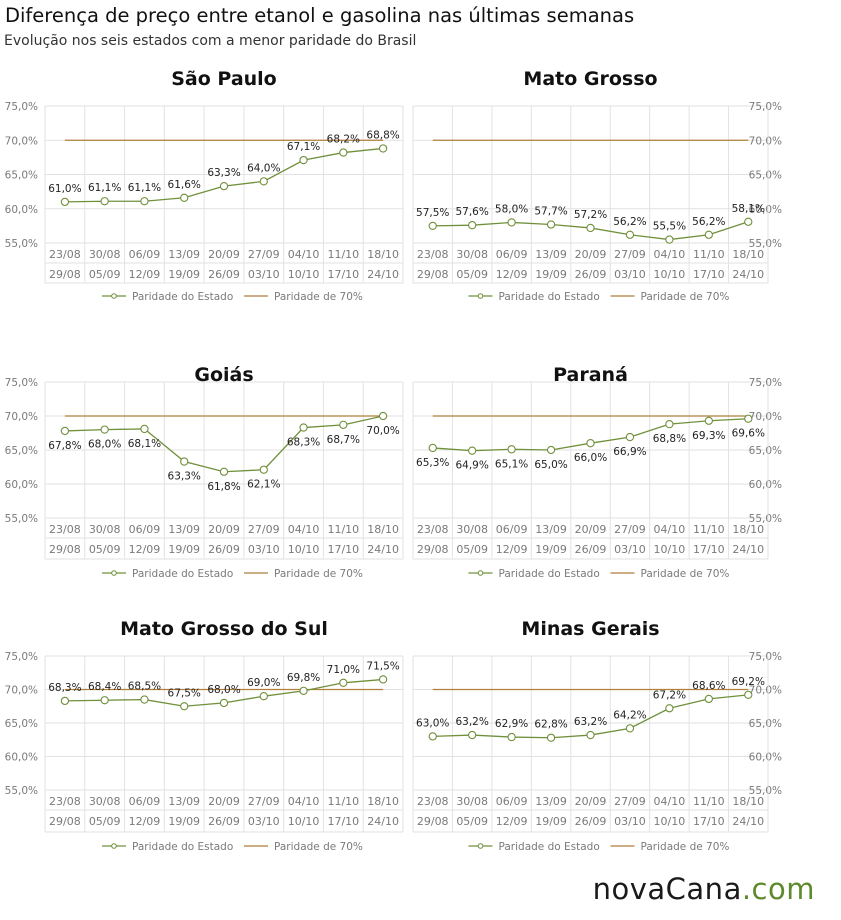 The width and height of the screenshot is (841, 920). I want to click on data-label: 61,6%, so click(184, 185).